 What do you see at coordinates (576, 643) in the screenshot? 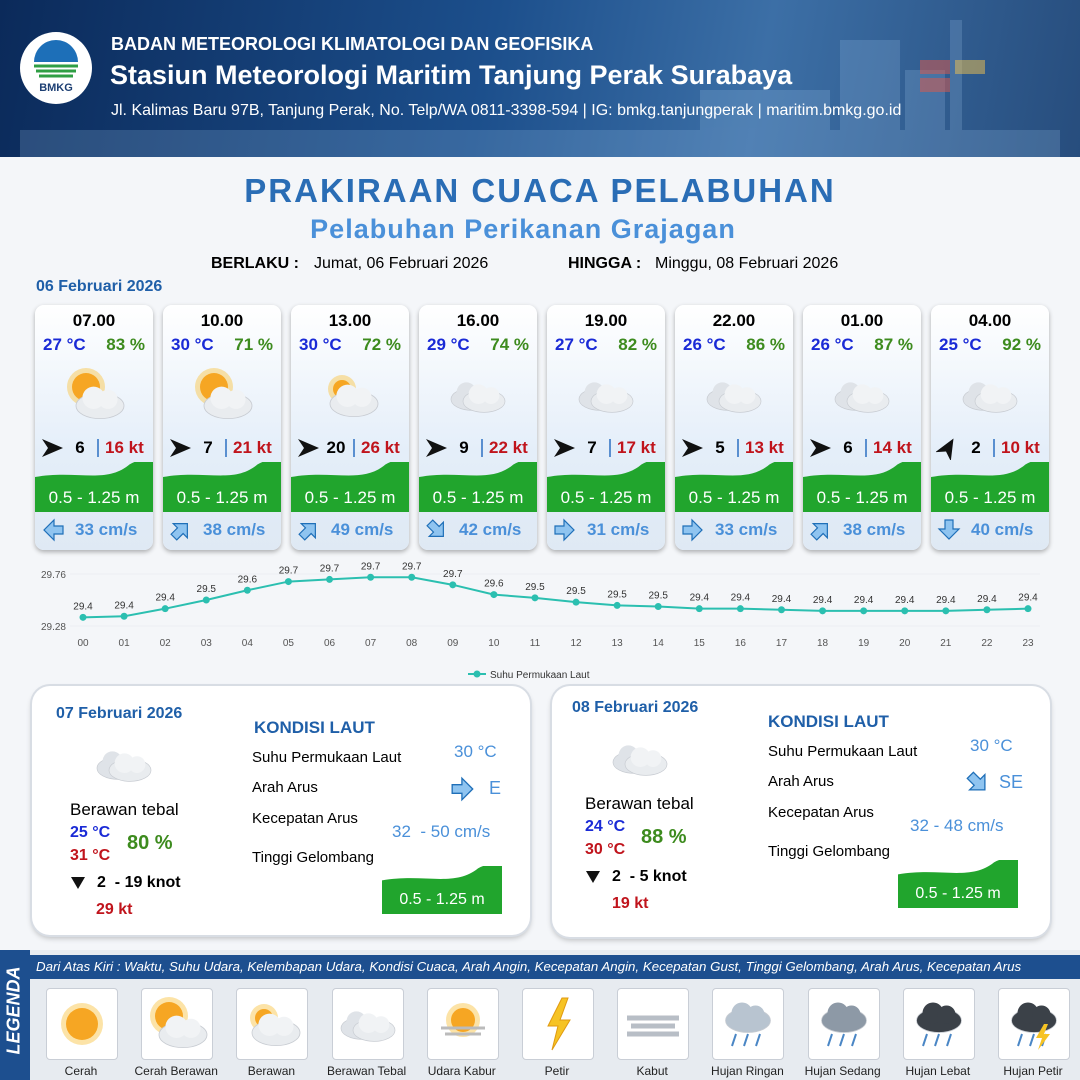
I see `x-tick-label: 12` at bounding box center [576, 643].